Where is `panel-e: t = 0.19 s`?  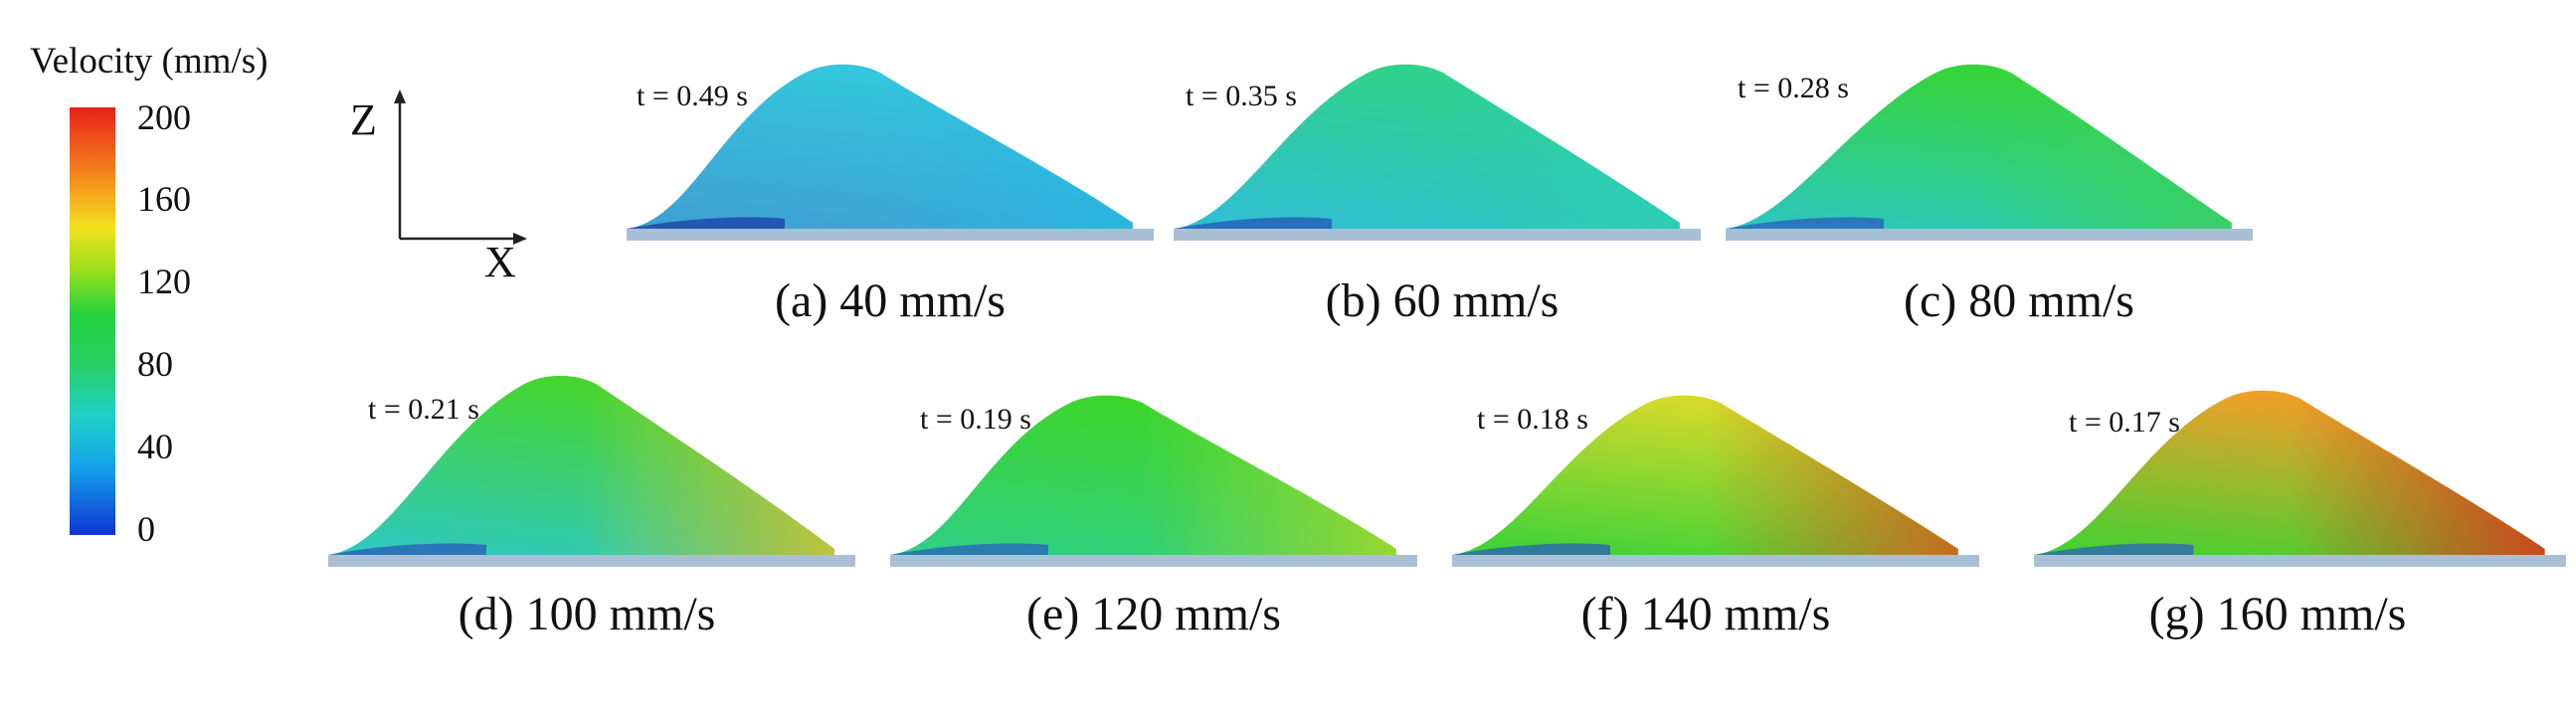 panel-e: t = 0.19 s is located at coordinates (1153, 480).